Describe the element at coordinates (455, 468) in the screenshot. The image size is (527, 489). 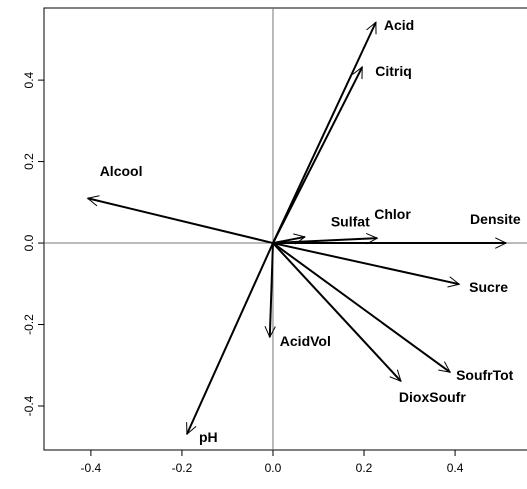
I see `x-tick-label: 0.4` at that location.